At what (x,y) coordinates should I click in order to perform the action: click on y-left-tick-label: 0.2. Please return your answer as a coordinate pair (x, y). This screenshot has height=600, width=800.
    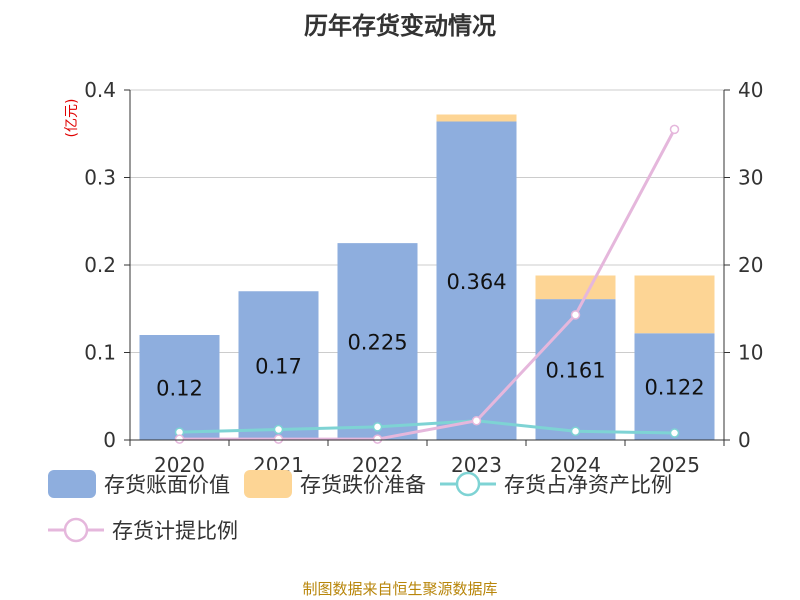
    Looking at the image, I should click on (100, 265).